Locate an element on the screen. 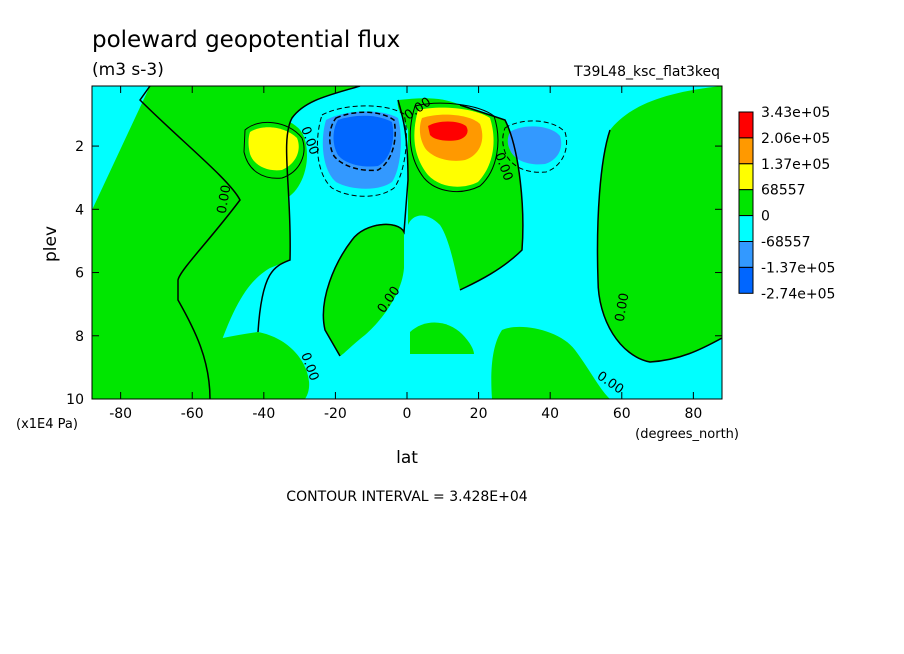  colorbar-label: 1.37e+05 is located at coordinates (795, 165).